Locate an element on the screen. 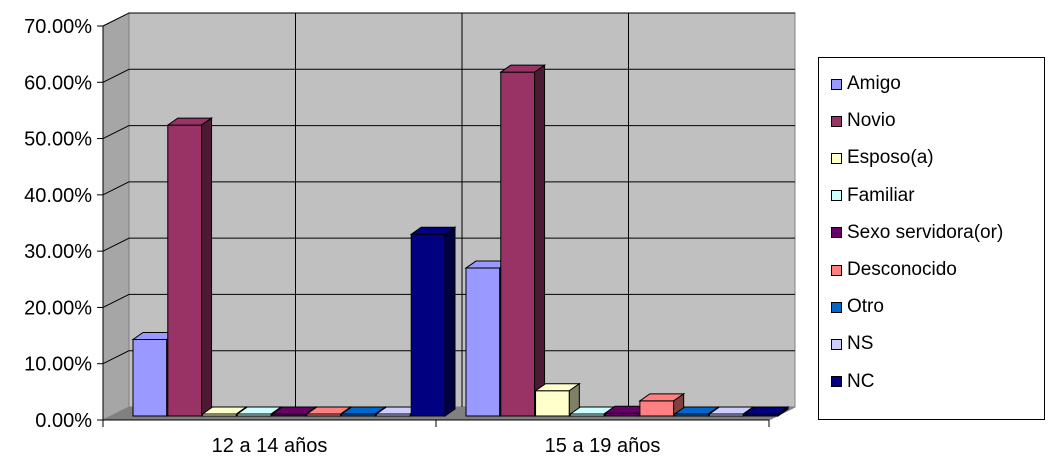 The image size is (1050, 465). y-tick-label: 10.00% is located at coordinates (58, 365).